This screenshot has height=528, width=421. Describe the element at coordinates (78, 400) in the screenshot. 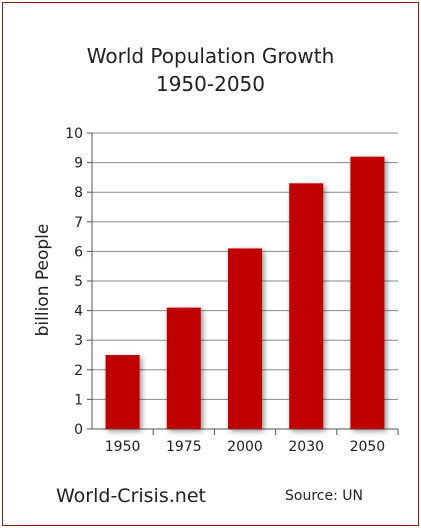

I see `y-tick-label: 1` at that location.